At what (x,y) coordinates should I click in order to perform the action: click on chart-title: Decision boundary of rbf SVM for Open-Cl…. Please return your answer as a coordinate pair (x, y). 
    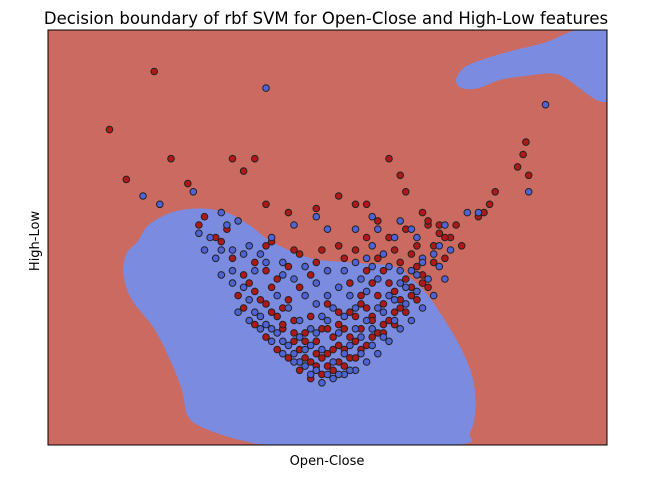
    Looking at the image, I should click on (326, 18).